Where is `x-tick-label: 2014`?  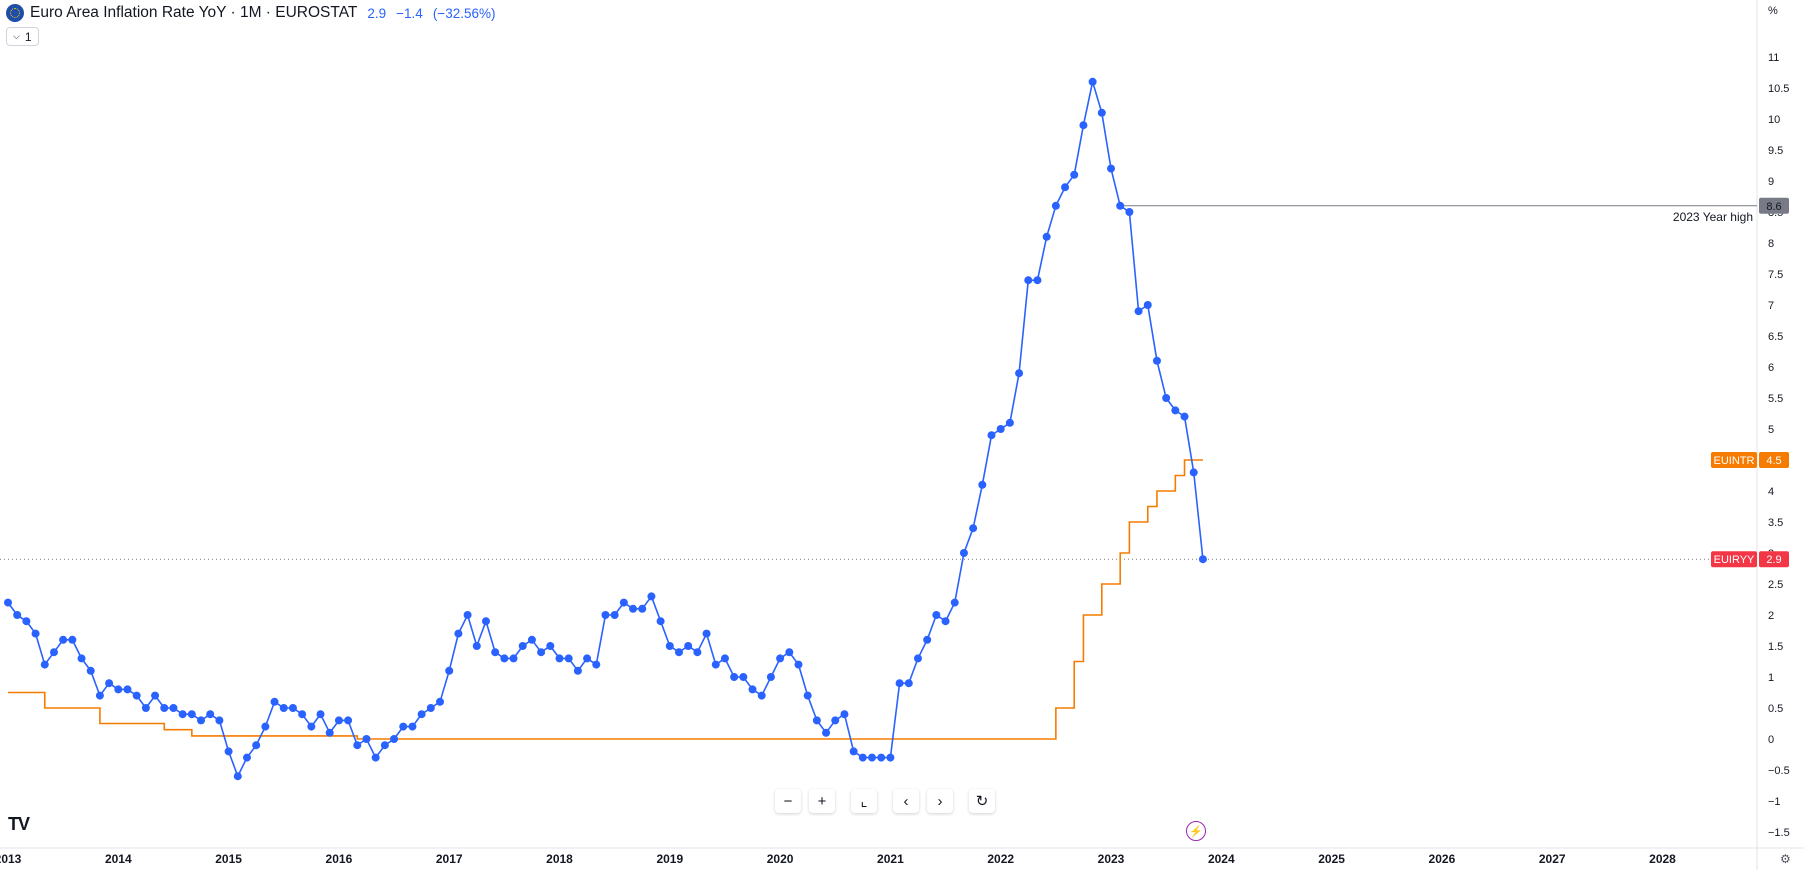 x-tick-label: 2014 is located at coordinates (118, 859).